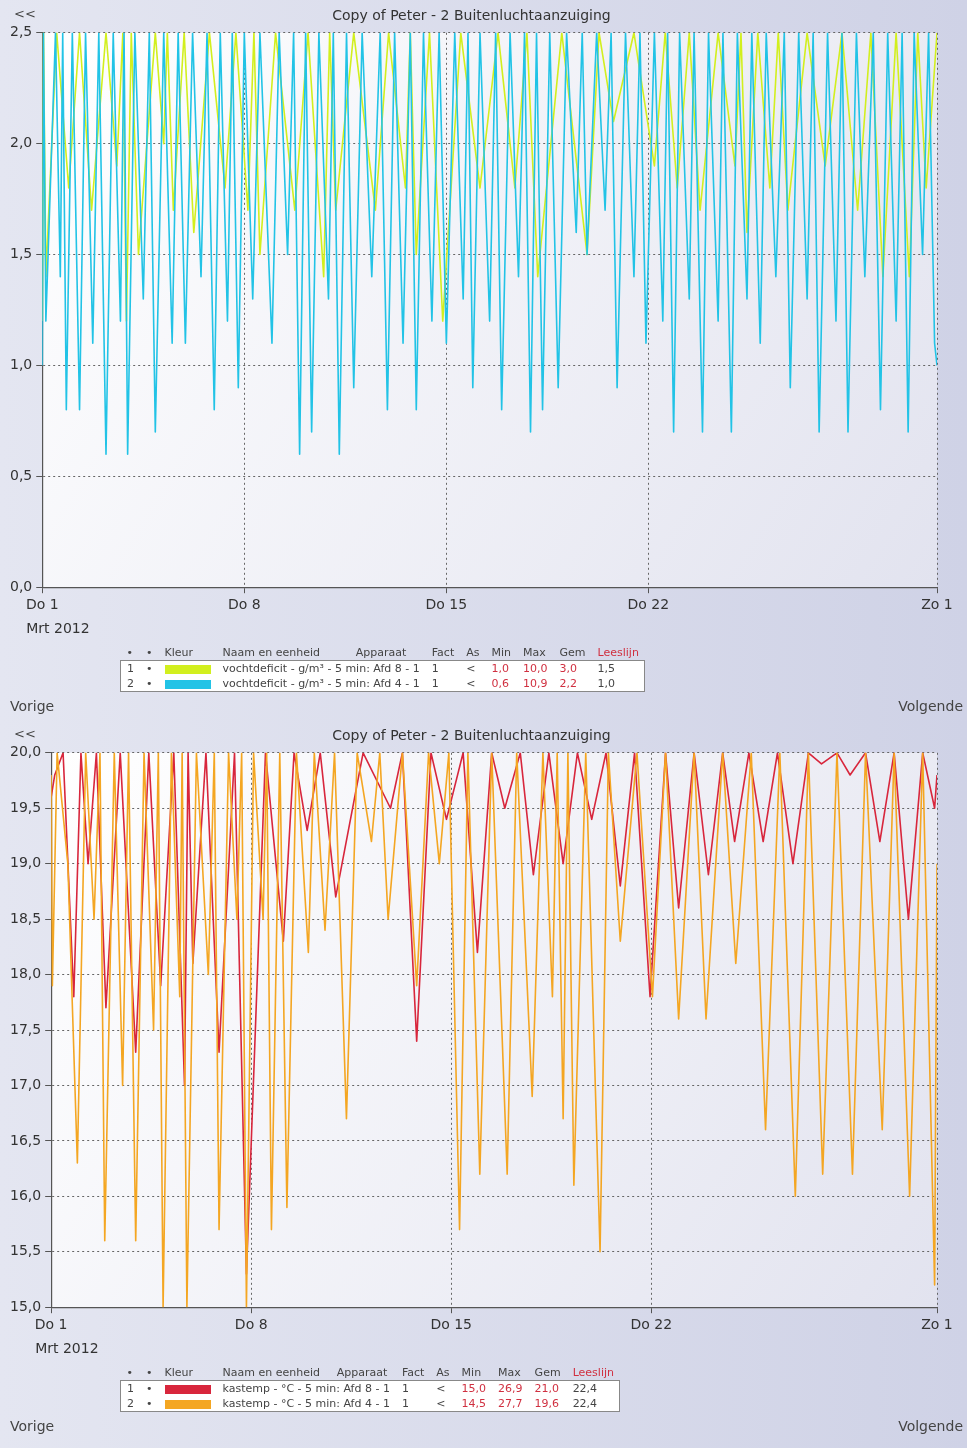 The height and width of the screenshot is (1448, 967). What do you see at coordinates (21, 253) in the screenshot?
I see `y-tick-label: 1,5` at bounding box center [21, 253].